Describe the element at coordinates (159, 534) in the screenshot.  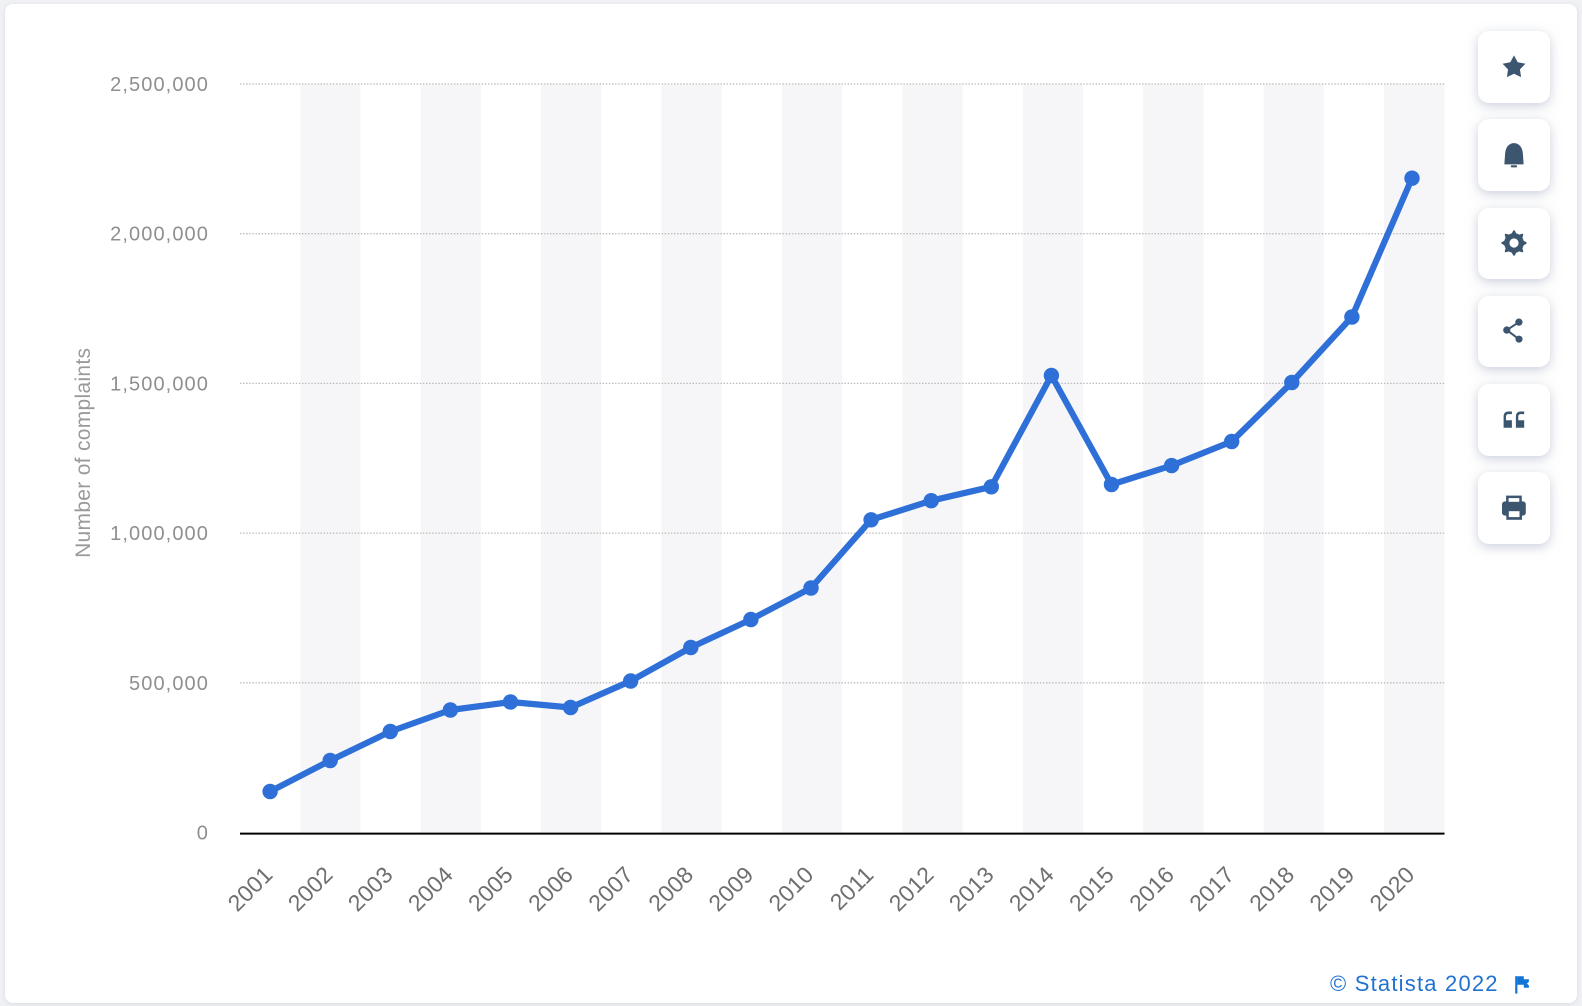
I see `svg-text: 1,000,000` at that location.